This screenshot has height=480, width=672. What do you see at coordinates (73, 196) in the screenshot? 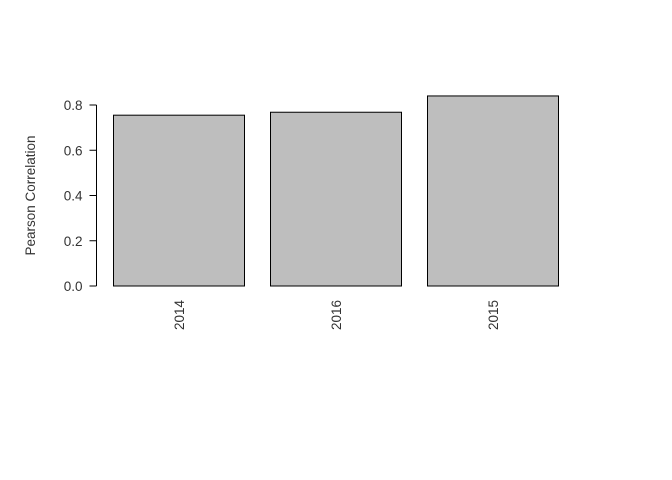
I see `y-tick-label: 0.4` at bounding box center [73, 196].